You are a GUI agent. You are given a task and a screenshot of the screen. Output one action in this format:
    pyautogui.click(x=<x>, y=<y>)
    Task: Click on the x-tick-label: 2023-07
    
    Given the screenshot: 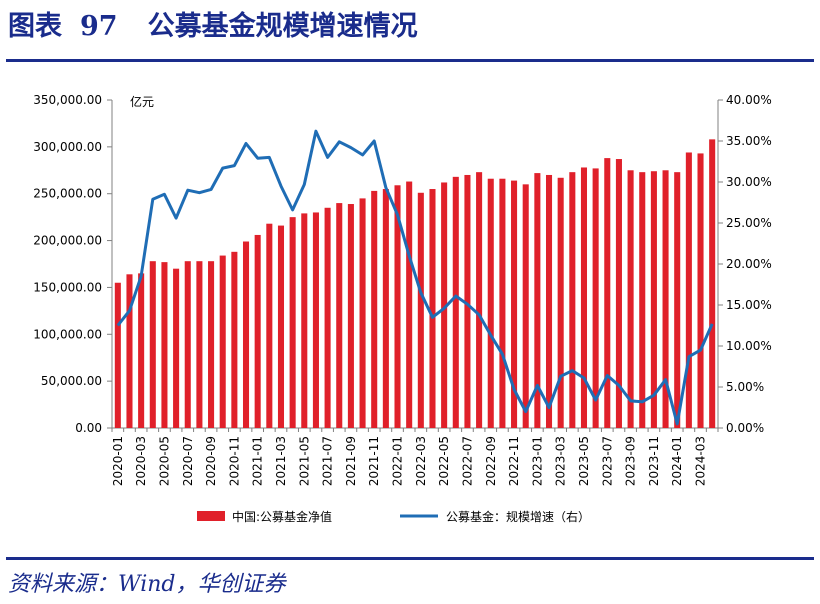 What is the action you would take?
    pyautogui.click(x=607, y=461)
    